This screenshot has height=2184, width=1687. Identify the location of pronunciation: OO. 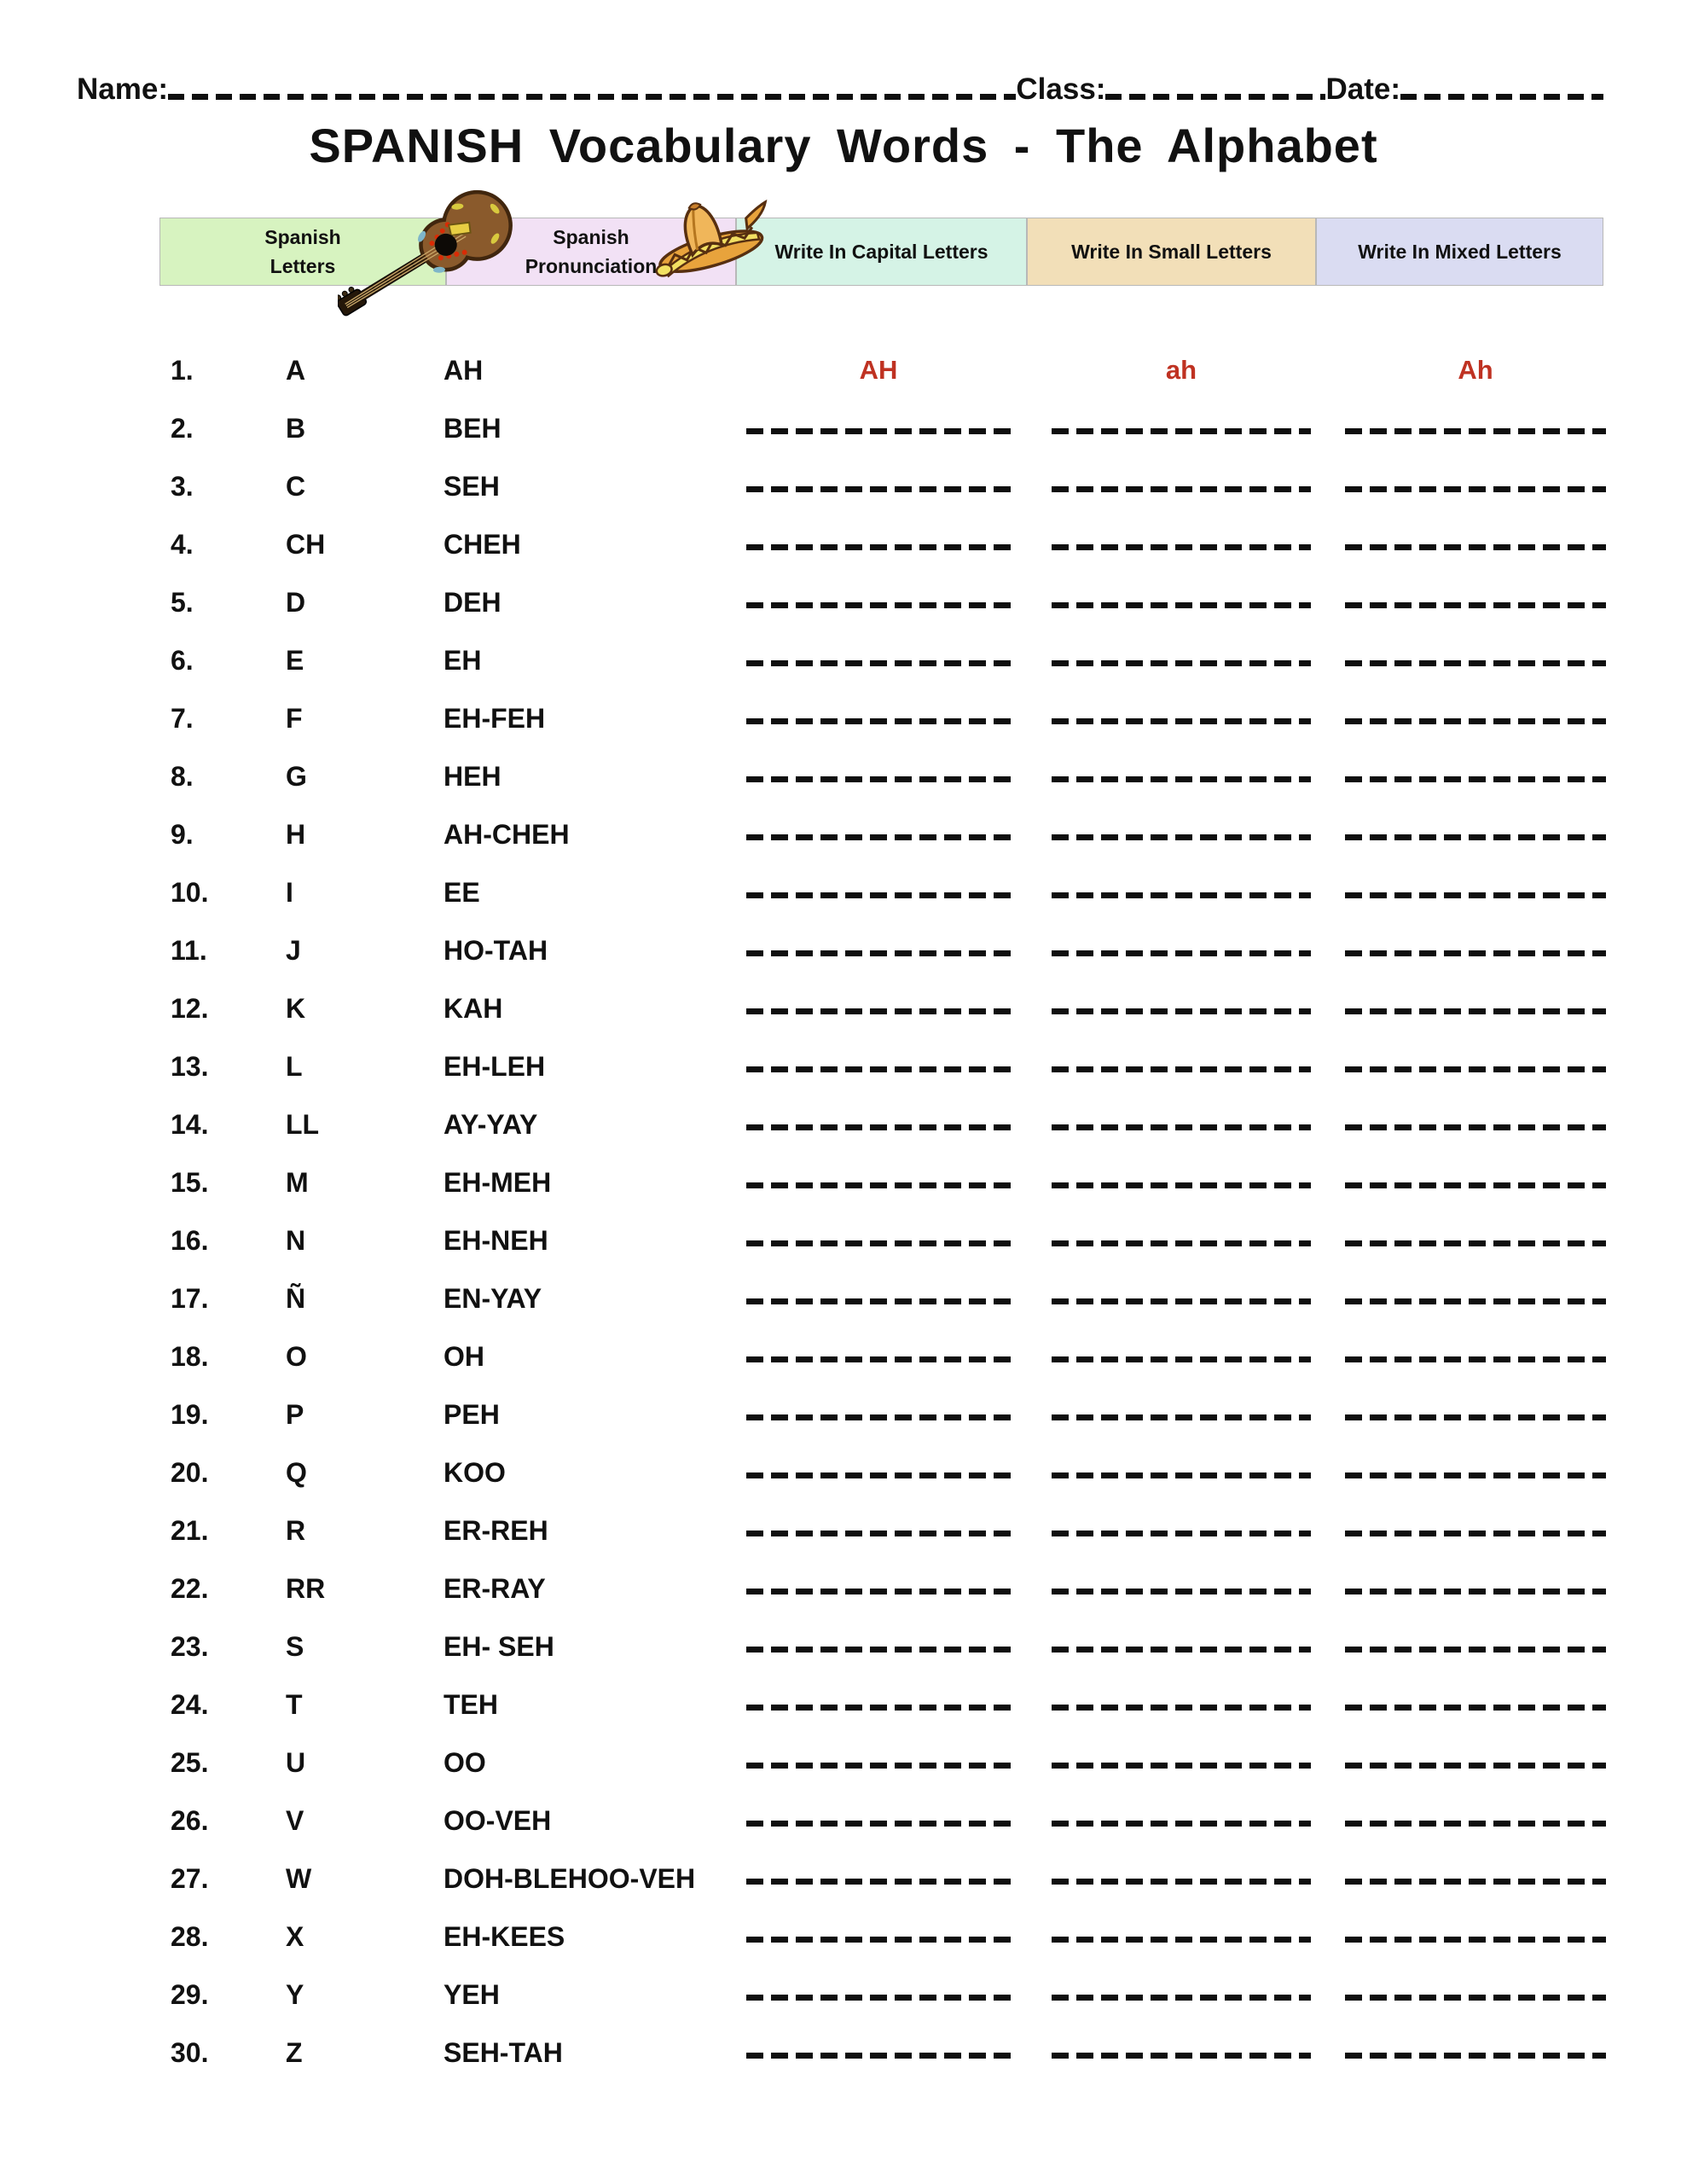
(465, 1762).